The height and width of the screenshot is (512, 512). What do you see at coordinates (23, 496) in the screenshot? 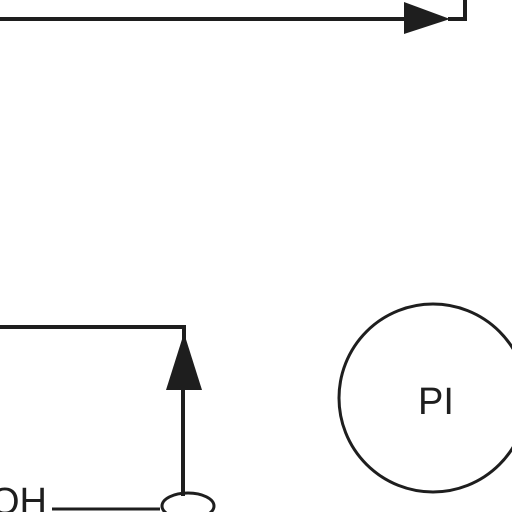
I see `partial-left-label: OH` at bounding box center [23, 496].